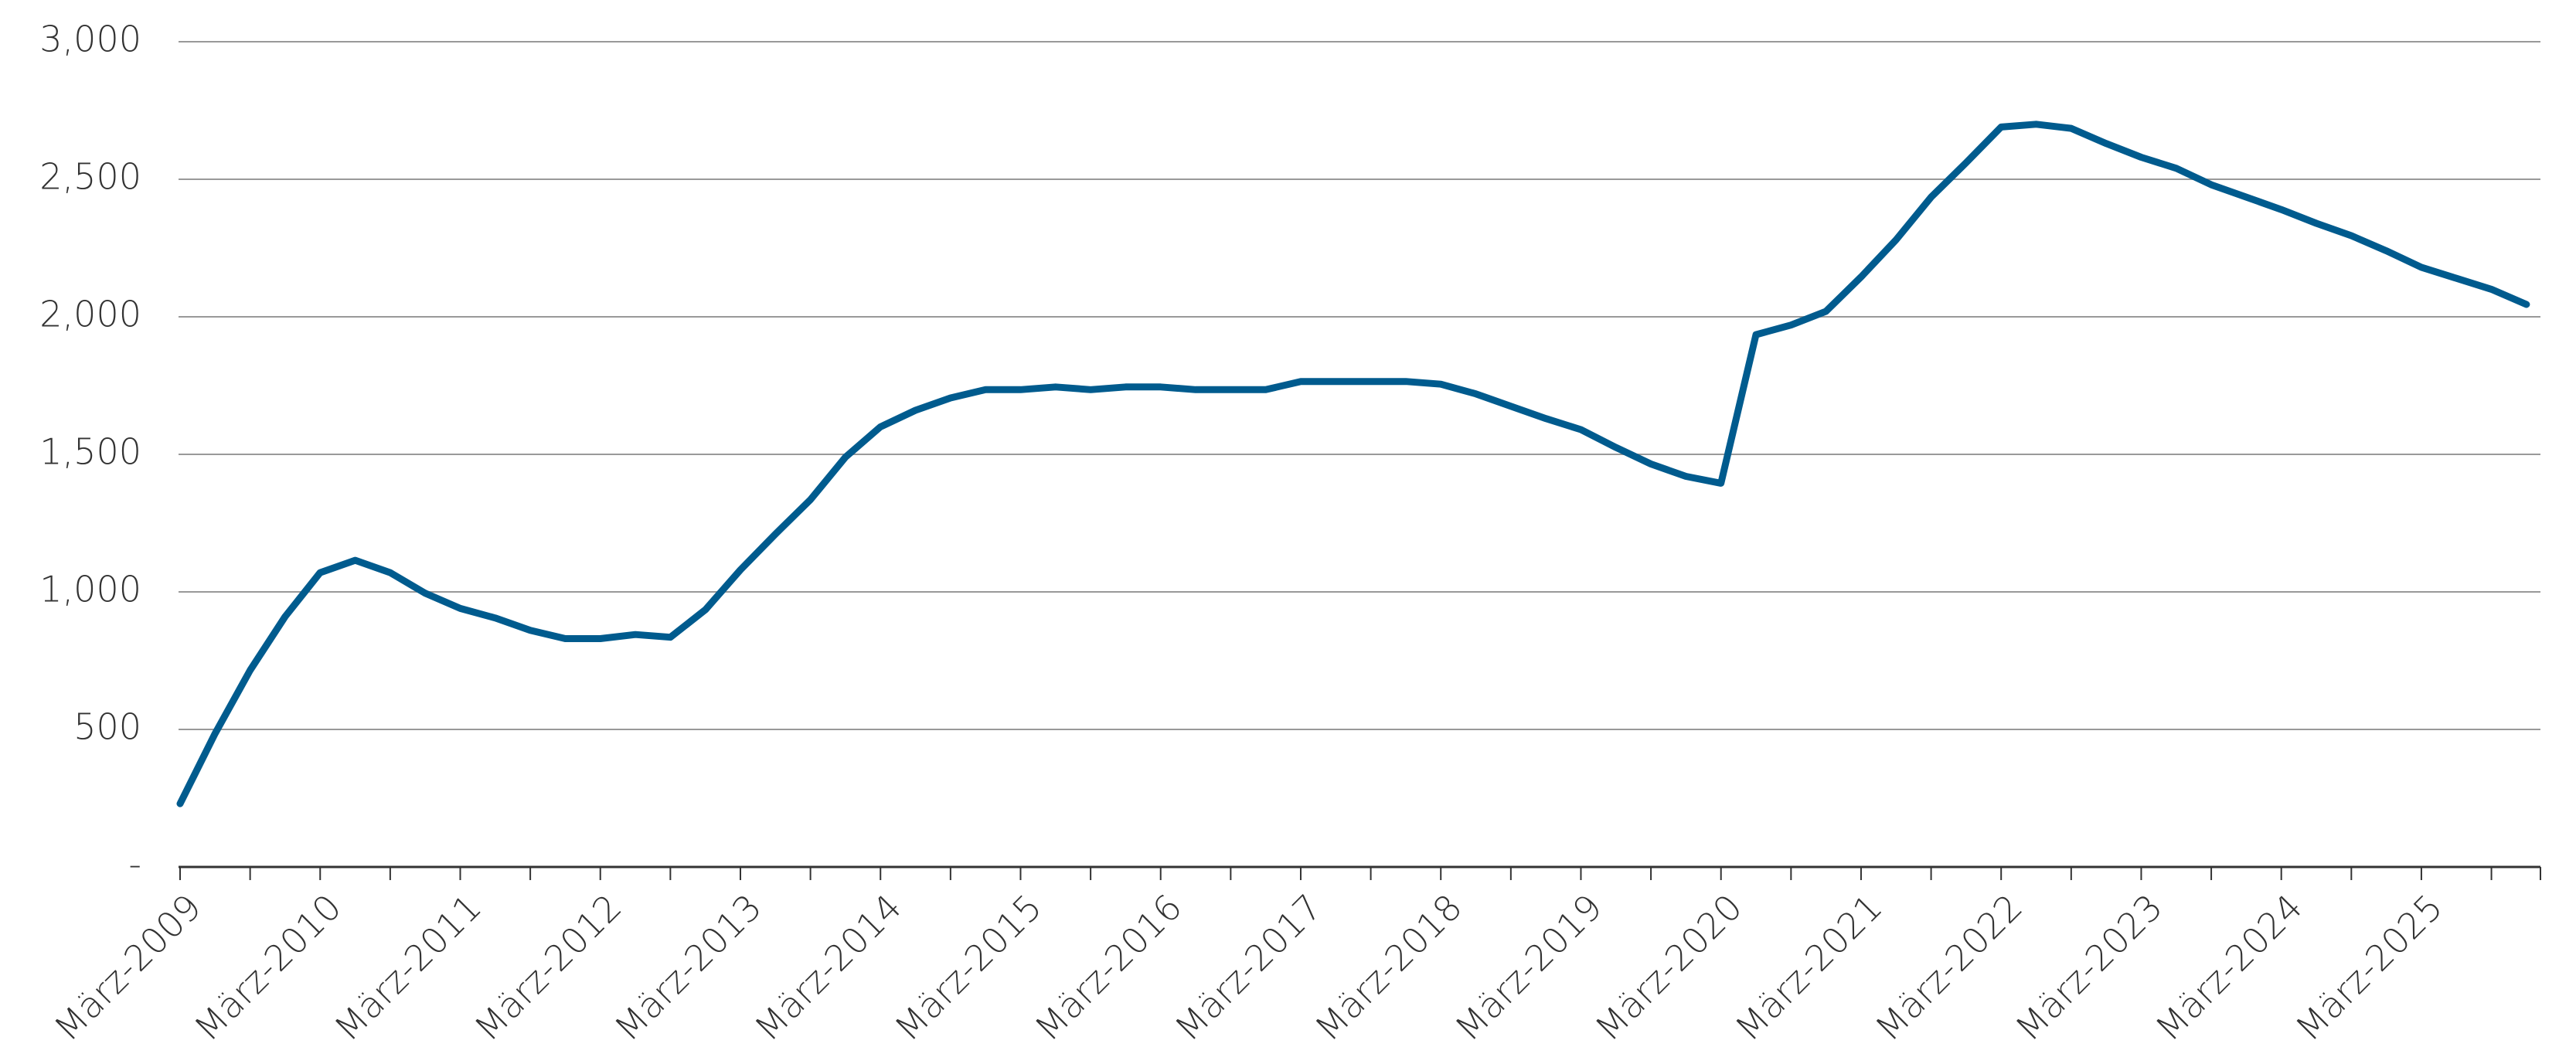  Describe the element at coordinates (90, 315) in the screenshot. I see `y-tick-label: 2,000` at that location.